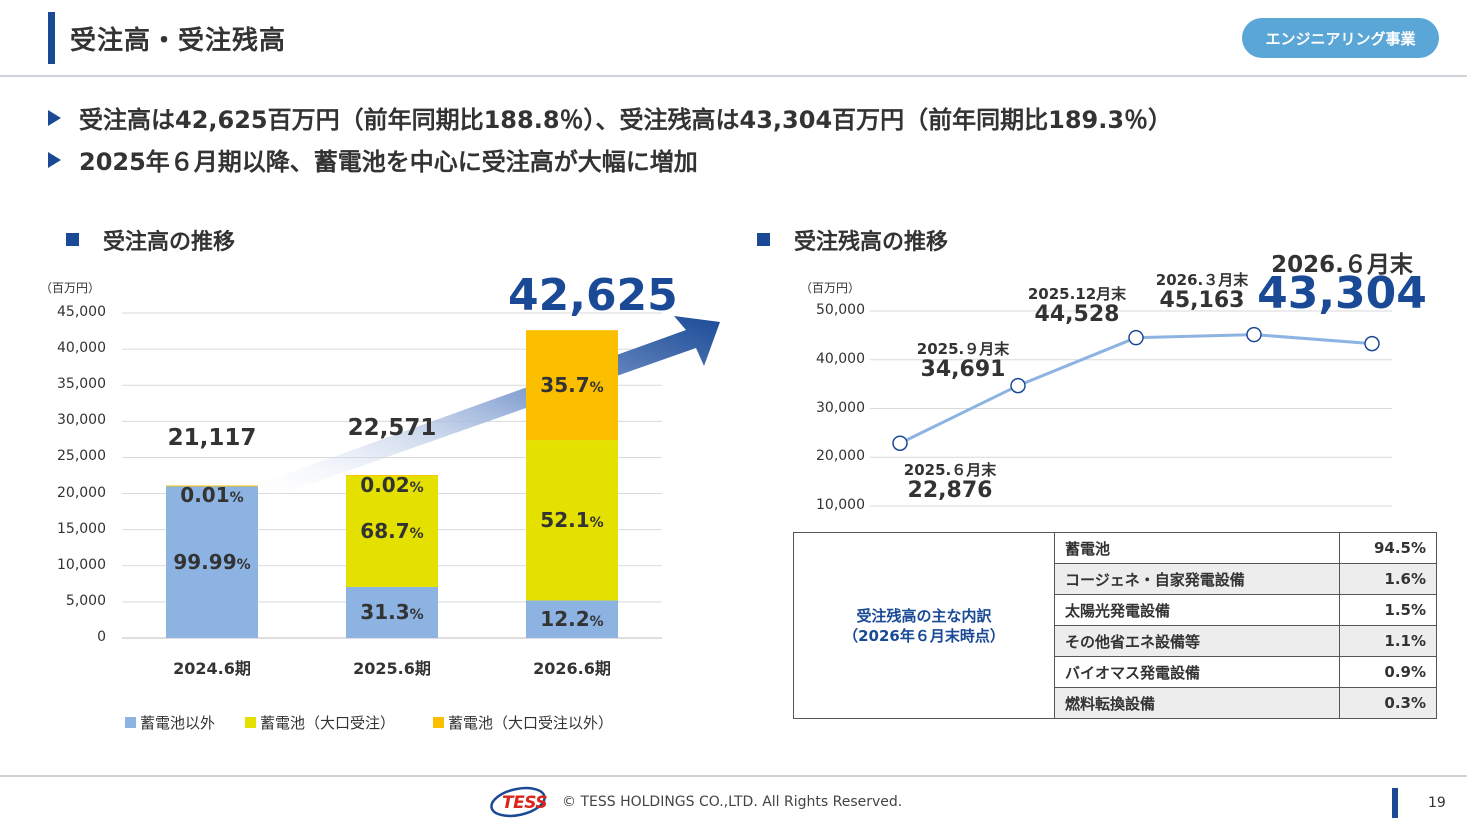 Image resolution: width=1467 pixels, height=825 pixels. What do you see at coordinates (1197, 610) in the screenshot?
I see `table-cell-category: 太陽光発電設備` at bounding box center [1197, 610].